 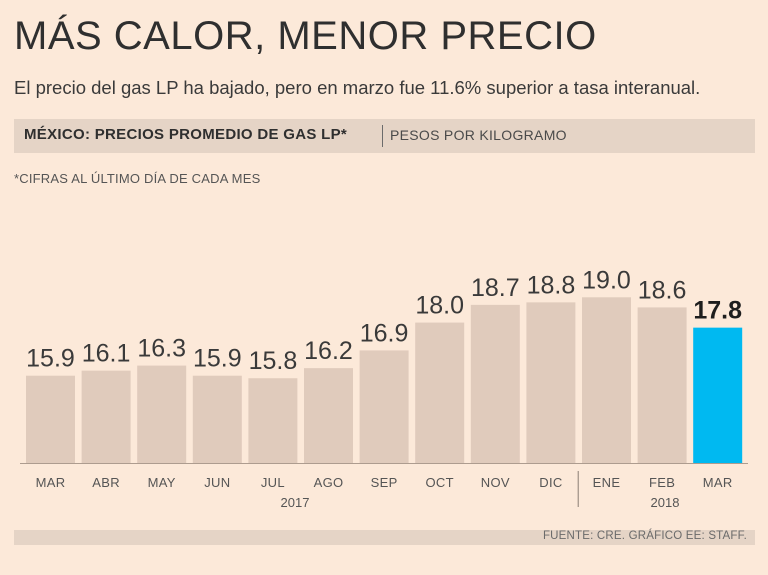 I want to click on x-tick-label: ABR, so click(x=106, y=482).